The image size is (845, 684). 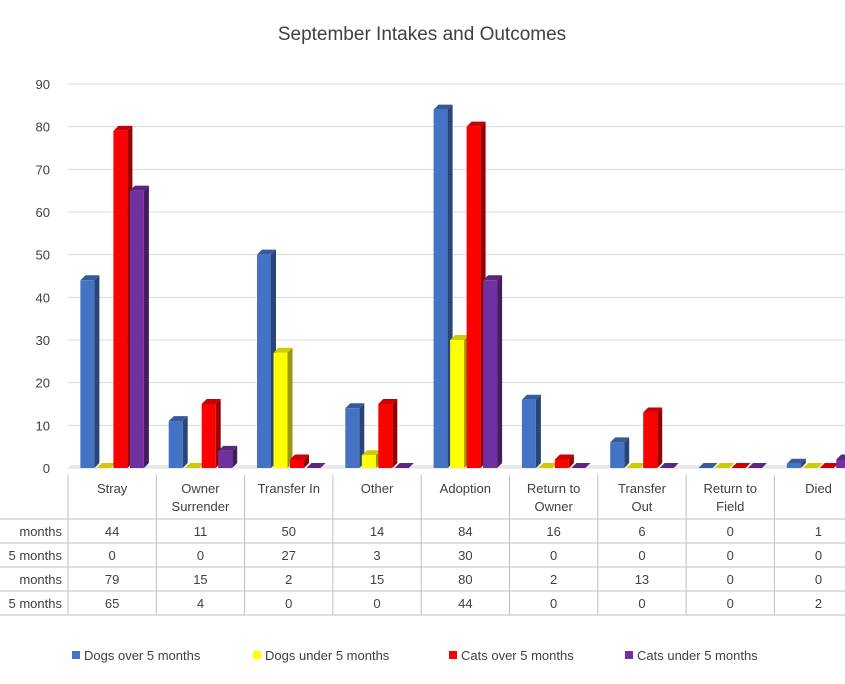 What do you see at coordinates (697, 655) in the screenshot?
I see `legend-label: Cats under 5 months` at bounding box center [697, 655].